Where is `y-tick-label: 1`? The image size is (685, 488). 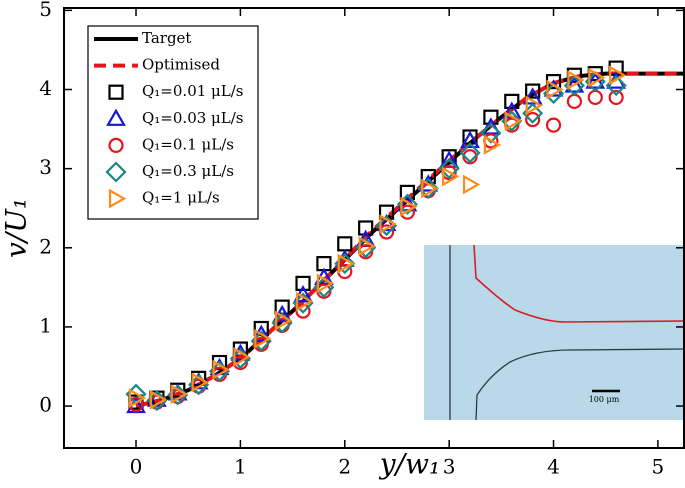
y-tick-label: 1 is located at coordinates (45, 325).